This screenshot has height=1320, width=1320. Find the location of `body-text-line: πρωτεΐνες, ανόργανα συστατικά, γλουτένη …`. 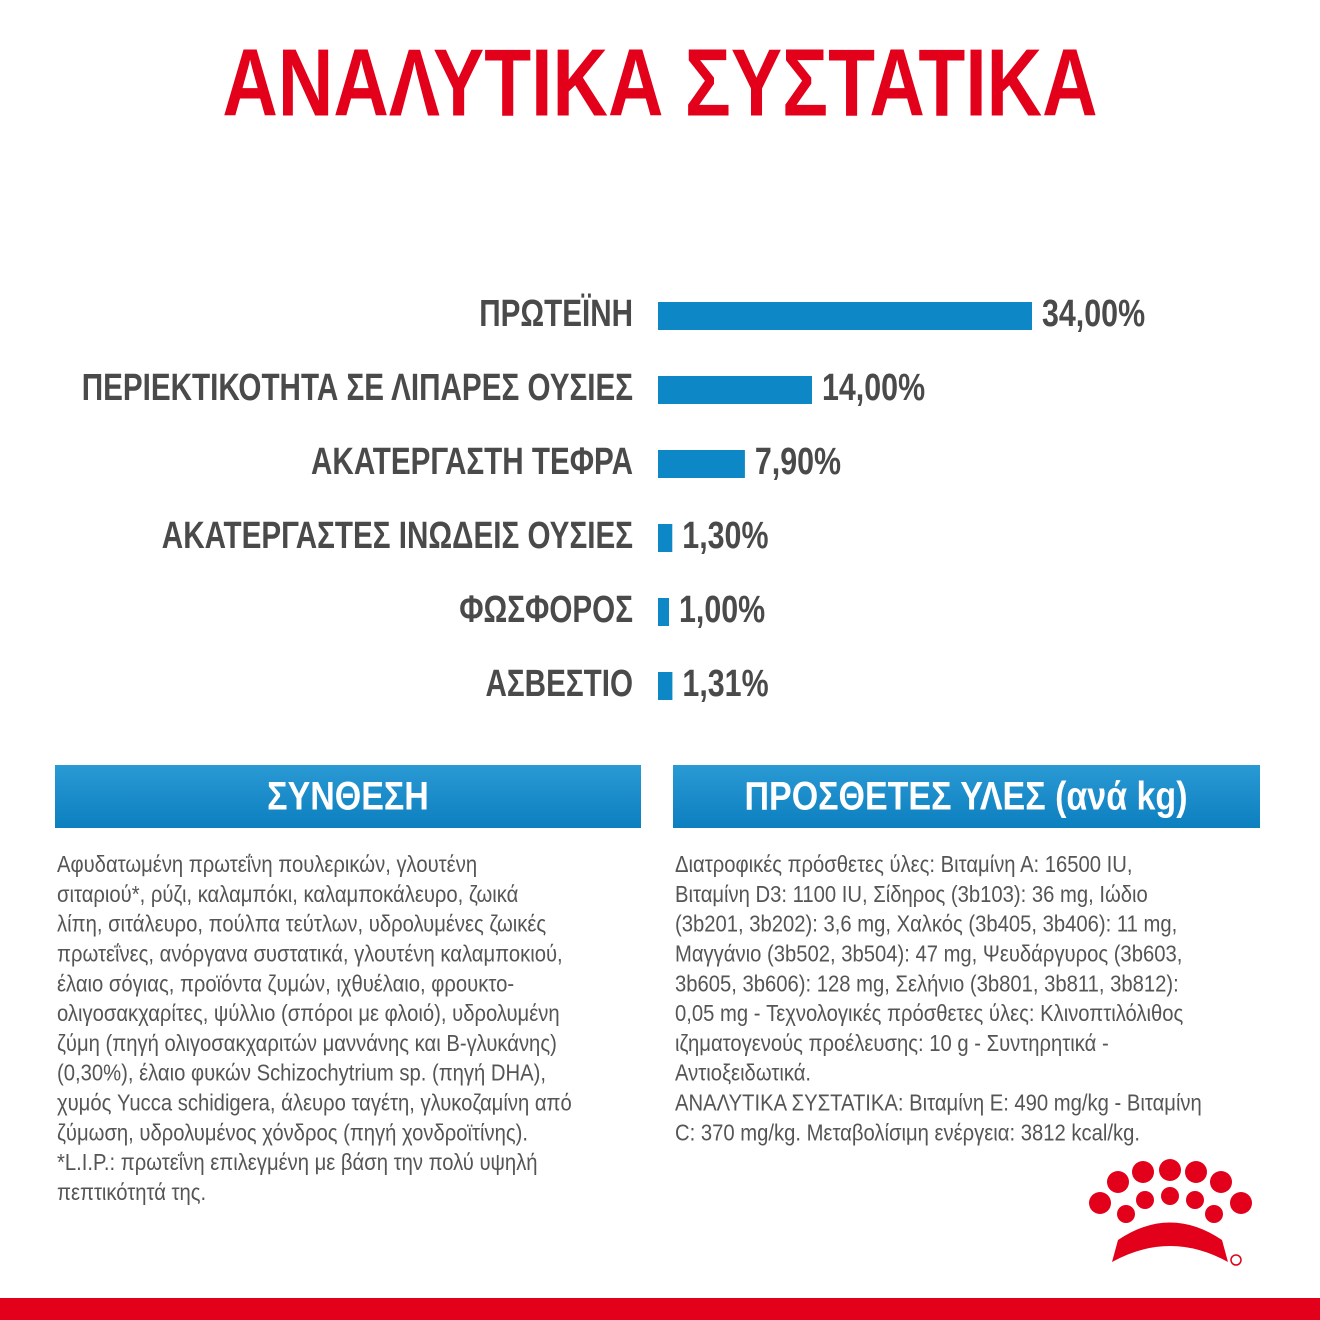

body-text-line: πρωτεΐνες, ανόργανα συστατικά, γλουτένη … is located at coordinates (310, 953).